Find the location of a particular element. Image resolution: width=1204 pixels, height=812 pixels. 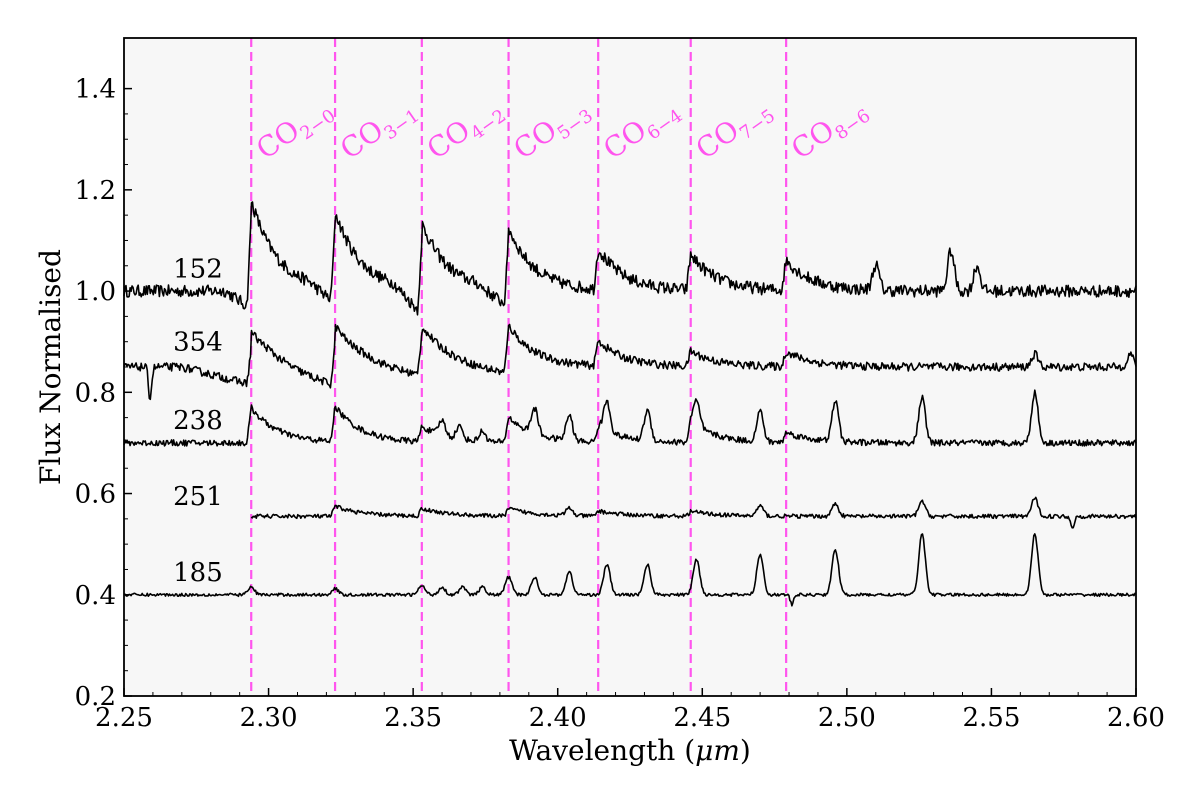

x-tick-label: 2.60 is located at coordinates (1136, 718).